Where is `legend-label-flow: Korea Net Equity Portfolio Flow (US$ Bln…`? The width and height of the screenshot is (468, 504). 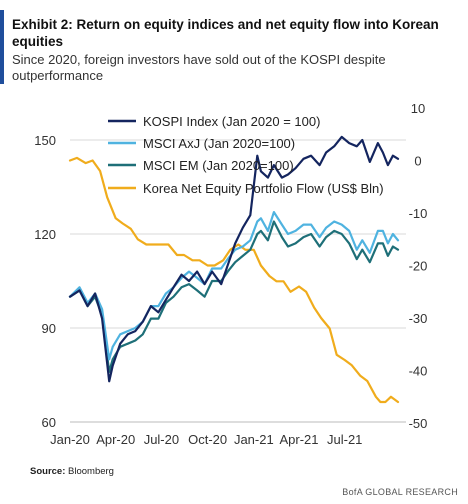
legend-label-flow: Korea Net Equity Portfolio Flow (US$ Bln… is located at coordinates (263, 188).